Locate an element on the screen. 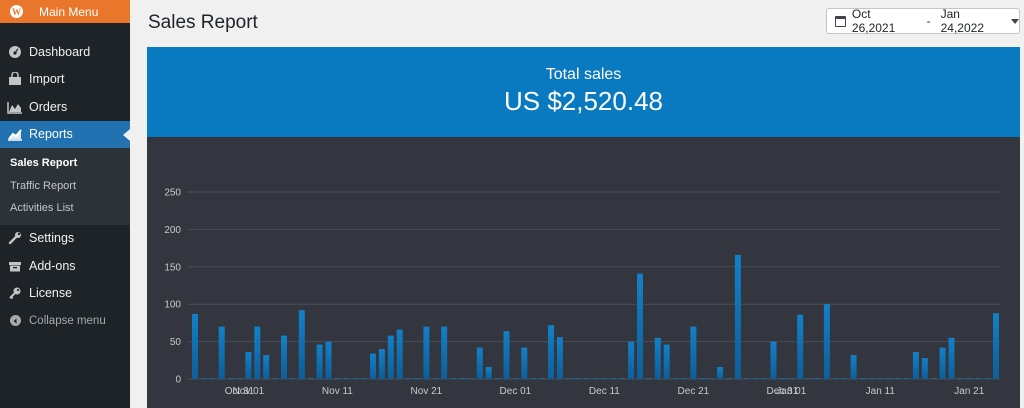  sidebar-item-orders: Orders is located at coordinates (65, 107).